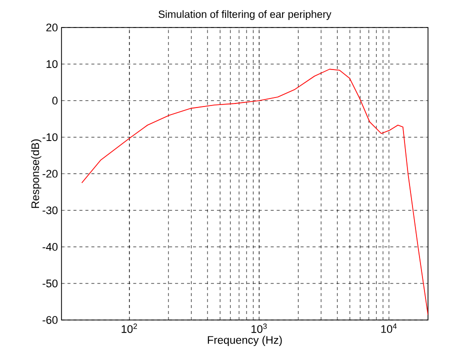 The image size is (474, 359). Describe the element at coordinates (50, 210) in the screenshot. I see `y-tick-label: -30` at that location.